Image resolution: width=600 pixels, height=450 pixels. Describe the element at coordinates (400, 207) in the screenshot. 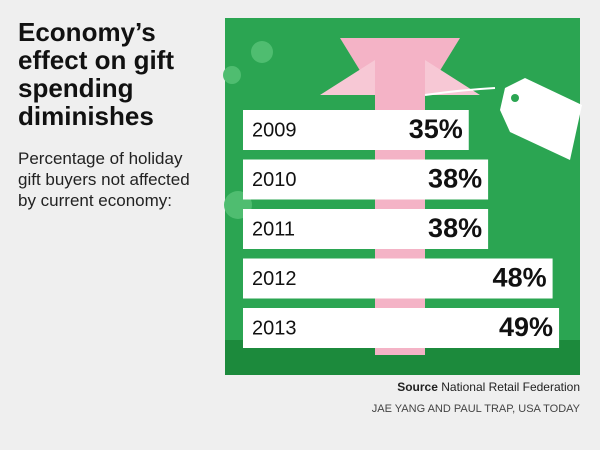

I see `ribbon` at that location.